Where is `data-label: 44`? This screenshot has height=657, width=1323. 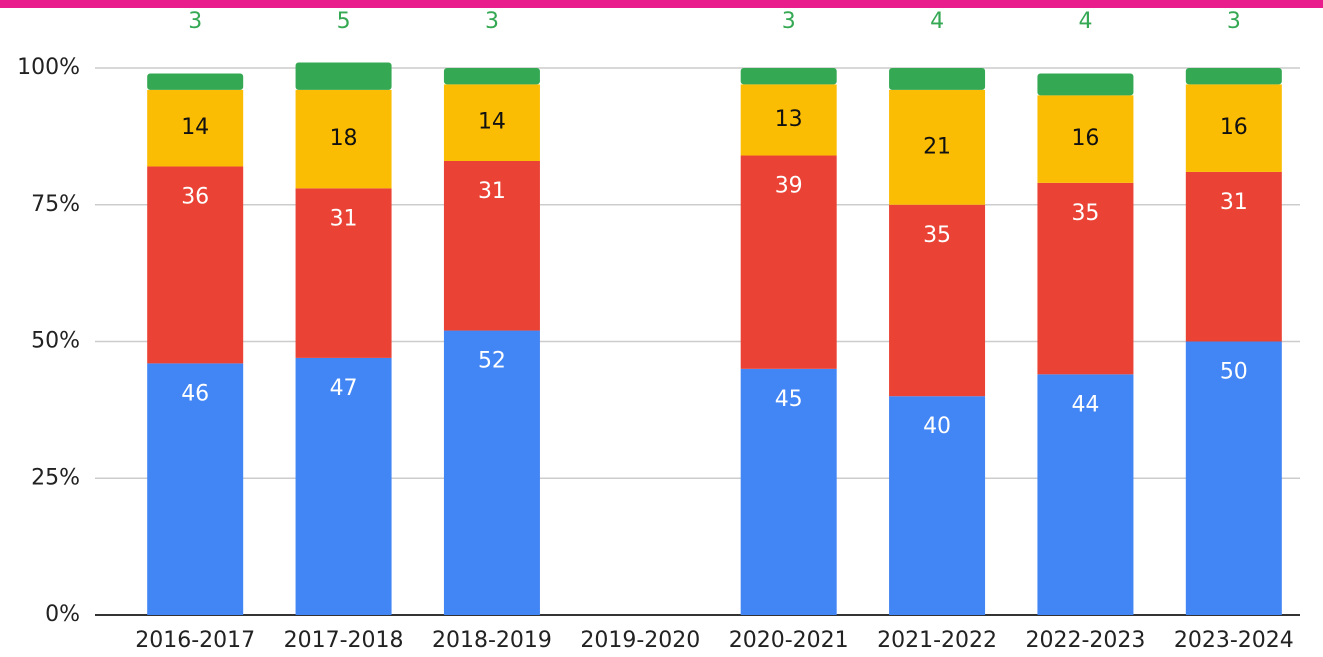 data-label: 44 is located at coordinates (1085, 404).